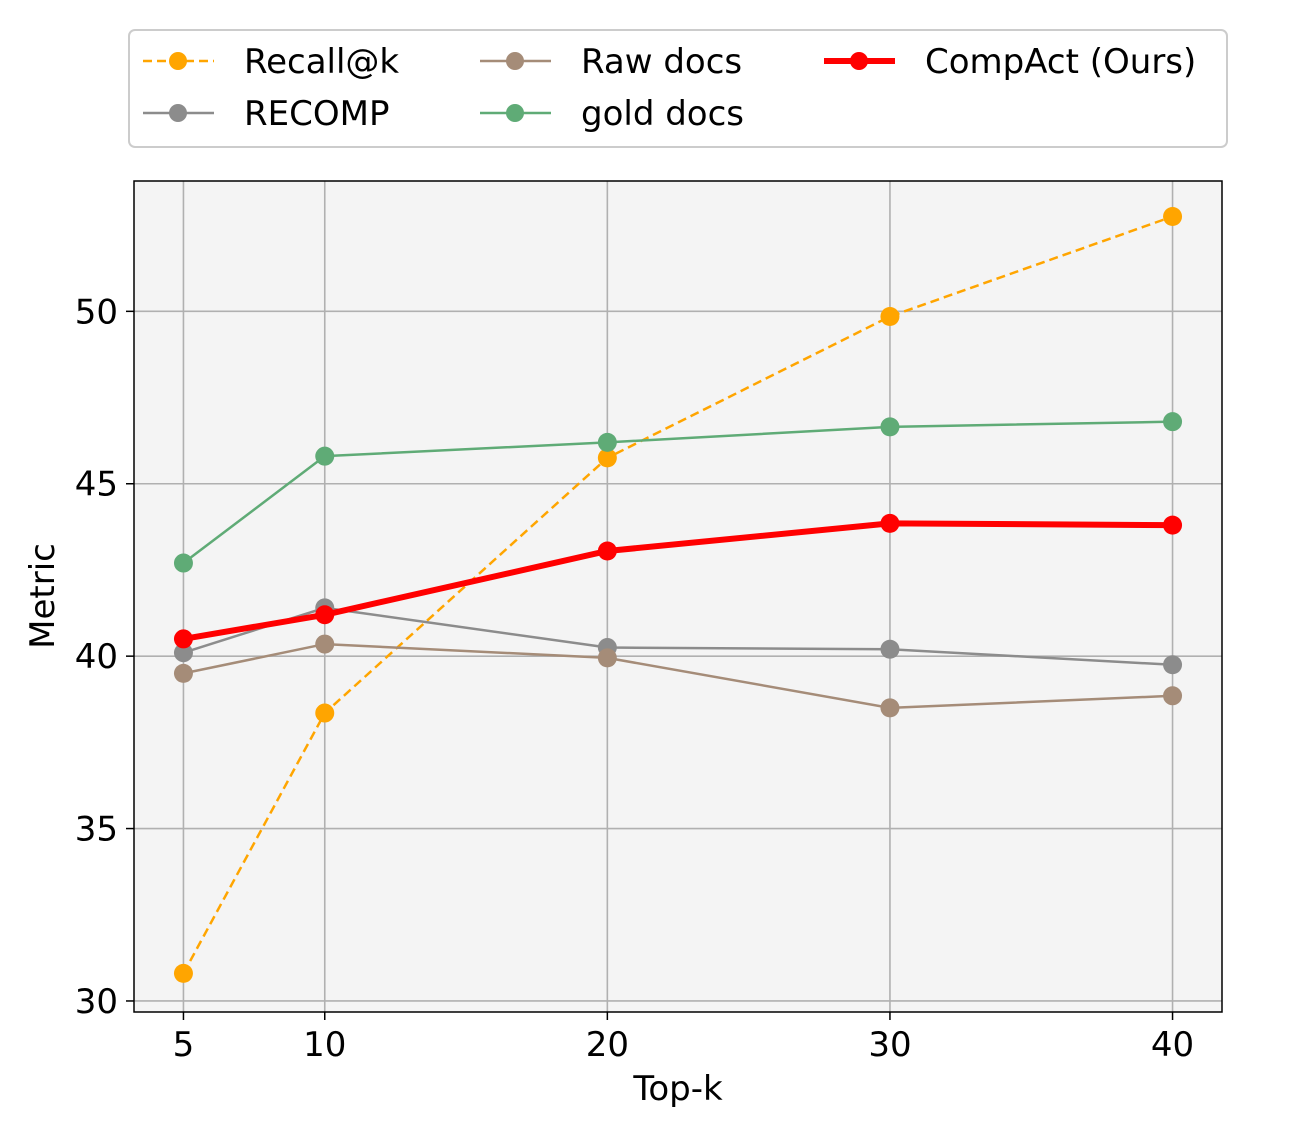 The image size is (1295, 1133). Describe the element at coordinates (661, 62) in the screenshot. I see `legend-label-raw-docs: Raw docs` at that location.